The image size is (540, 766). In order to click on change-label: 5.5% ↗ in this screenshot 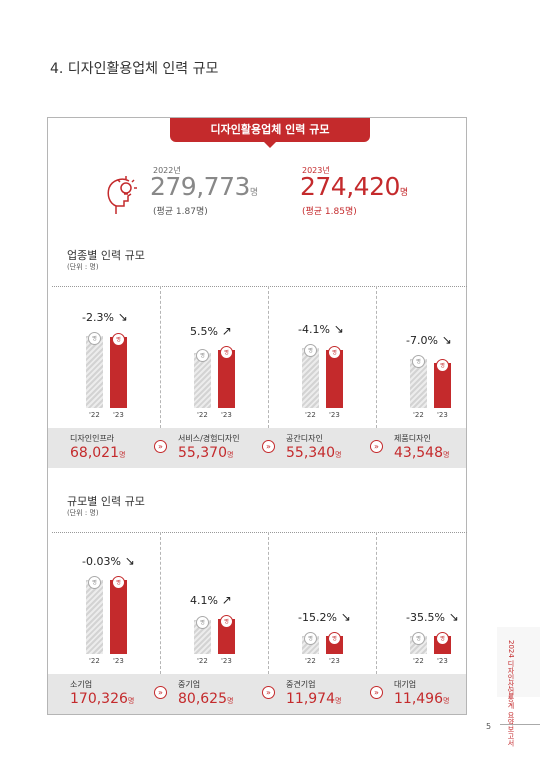, I will do `click(211, 331)`.